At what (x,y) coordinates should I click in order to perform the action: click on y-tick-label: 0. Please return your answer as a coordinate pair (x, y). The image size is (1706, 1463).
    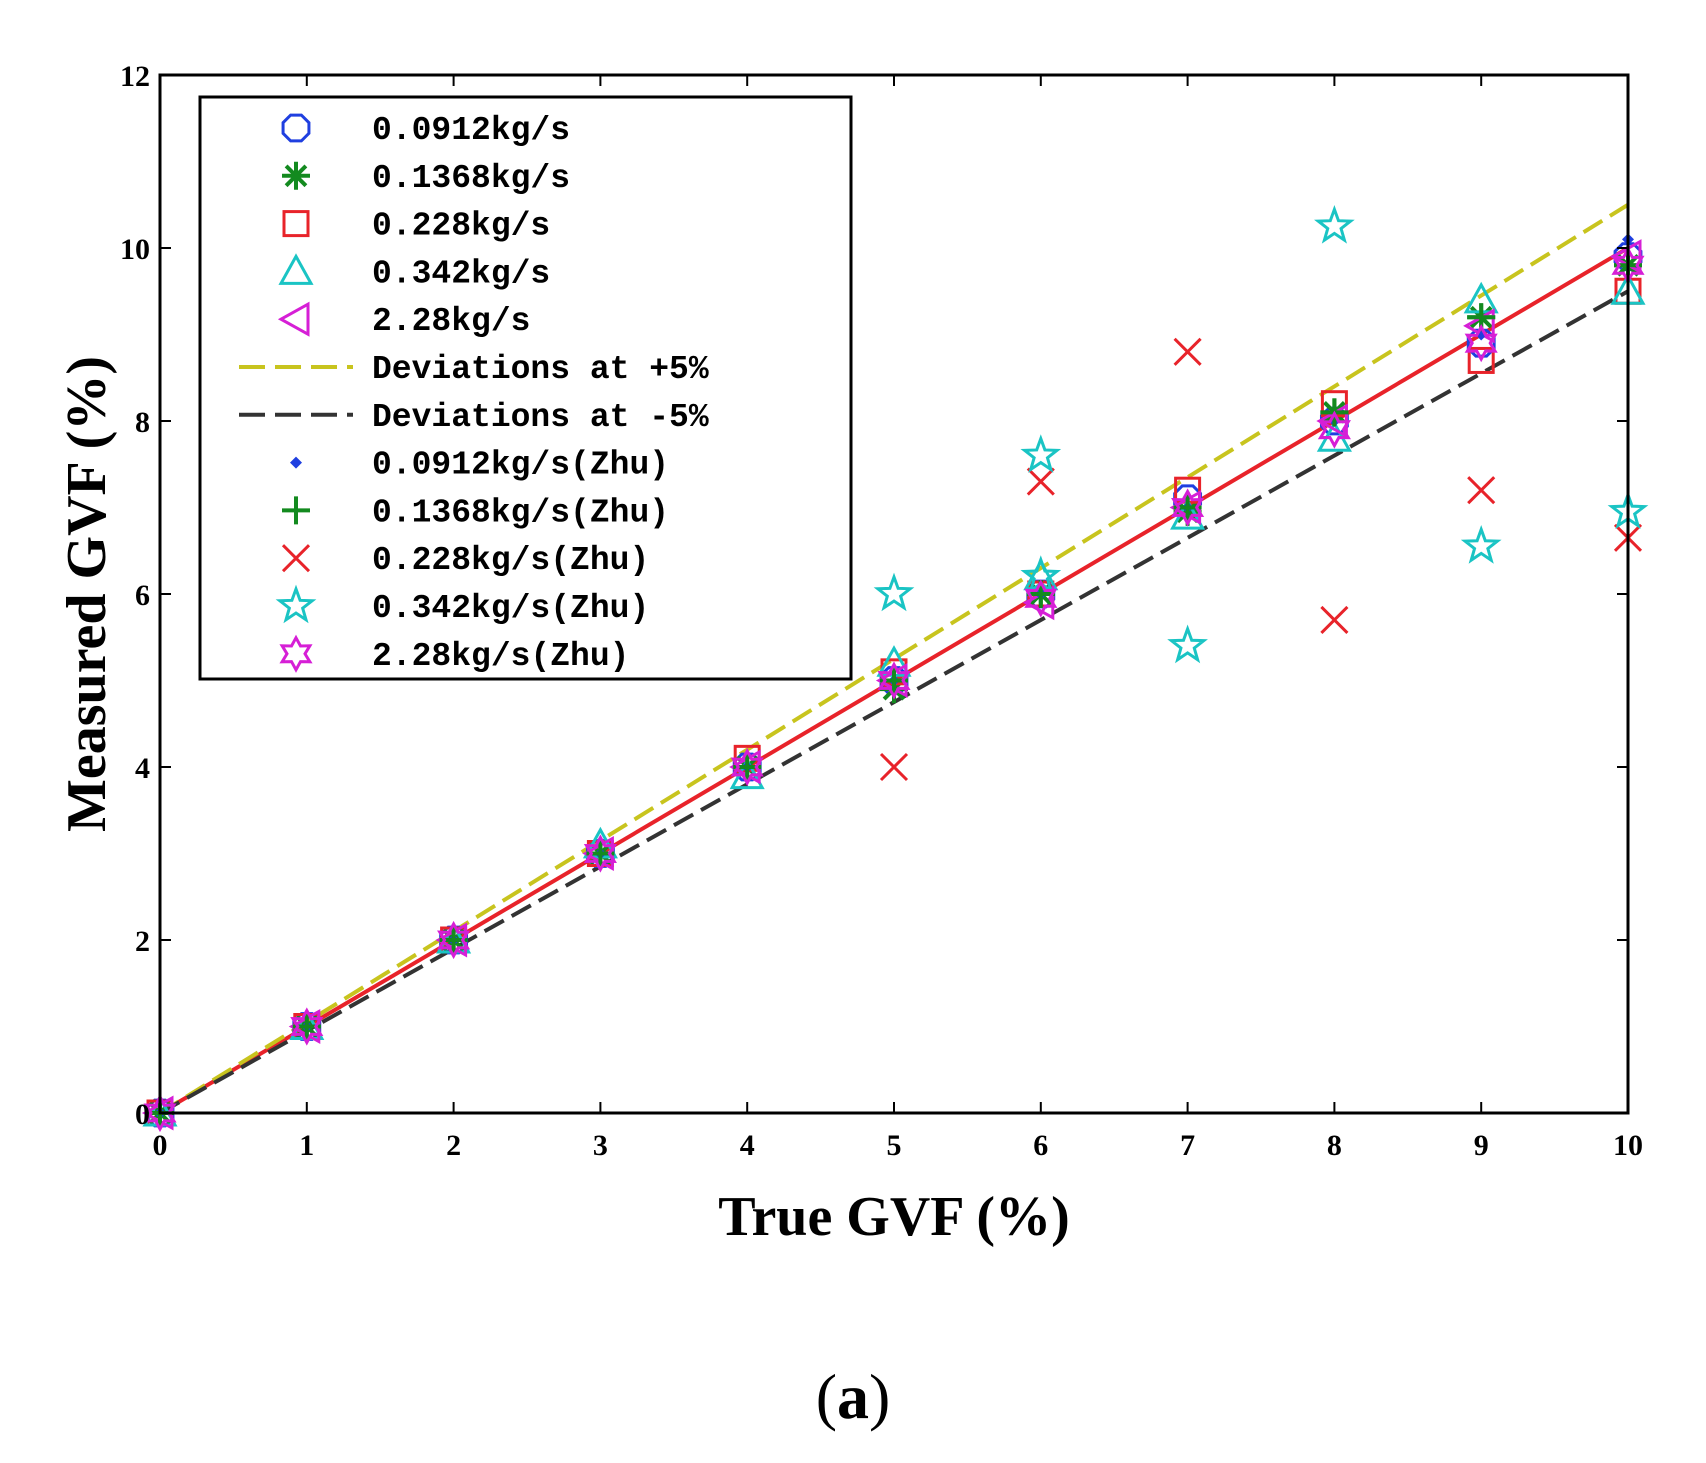
    Looking at the image, I should click on (142, 1114).